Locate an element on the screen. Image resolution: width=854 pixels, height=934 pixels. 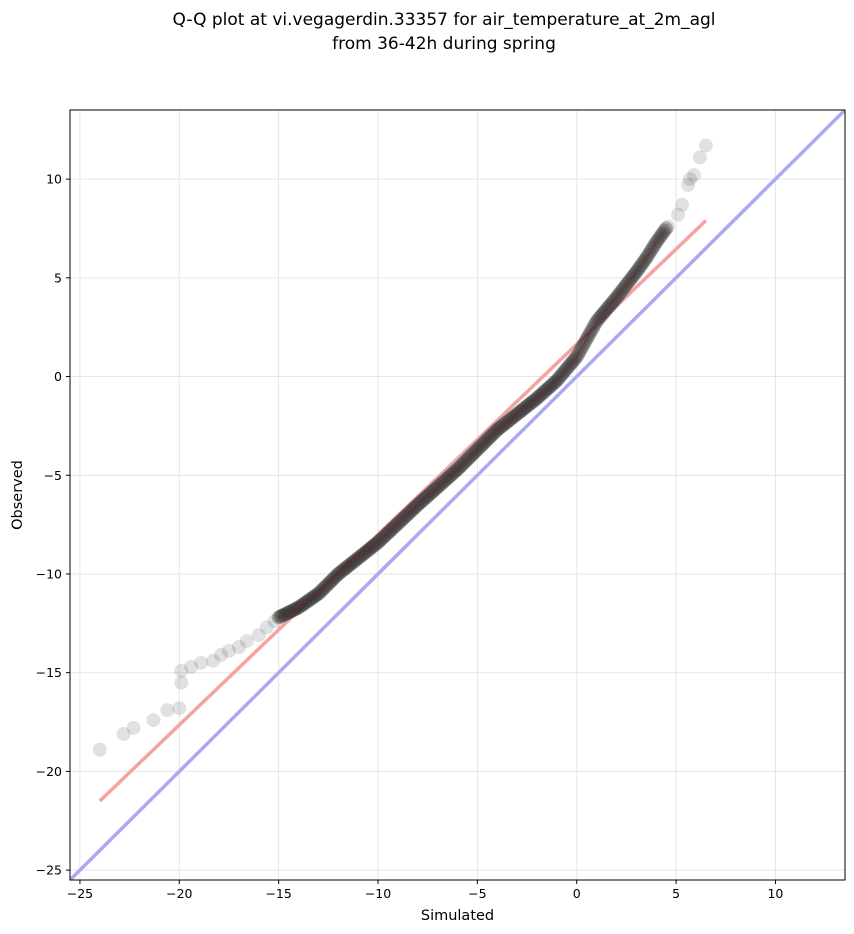
chart-title-line-2: from 36-42h during spring is located at coordinates (444, 44).